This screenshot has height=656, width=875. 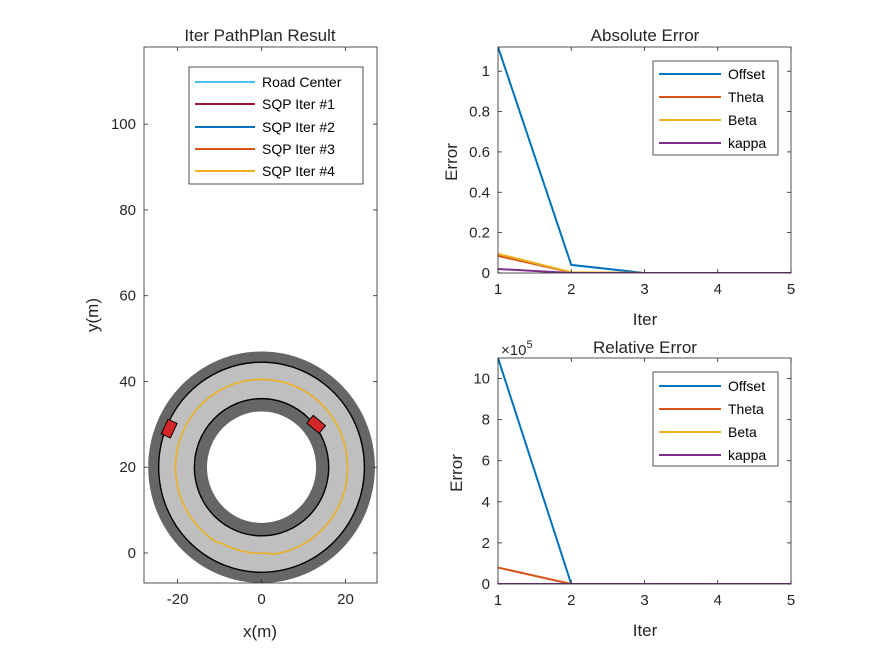 I want to click on abs-legend-label-beta: Beta, so click(x=742, y=120).